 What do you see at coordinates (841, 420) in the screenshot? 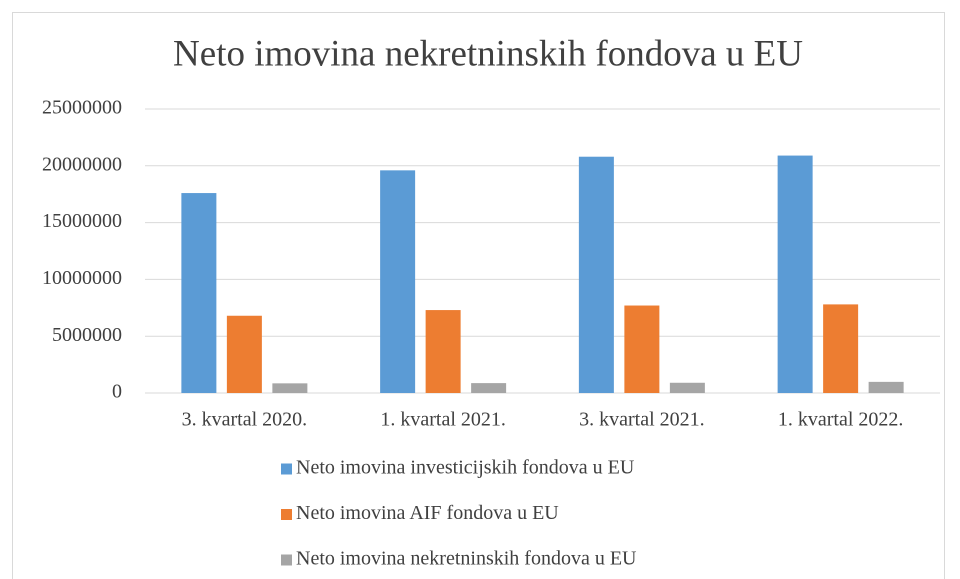
I see `x-tick-label: 1. kvartal 2022.` at bounding box center [841, 420].